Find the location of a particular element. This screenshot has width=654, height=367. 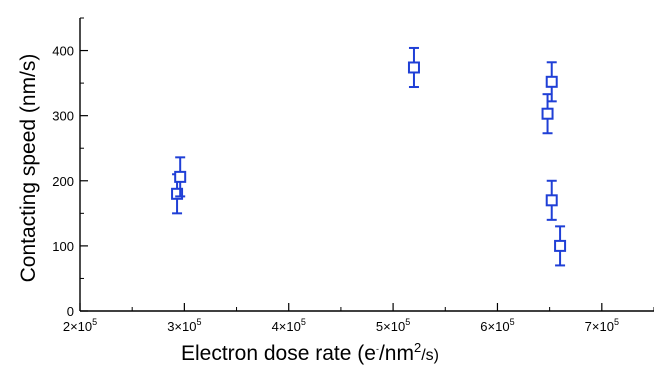

x-tick-label: 7×10⁵ is located at coordinates (602, 325).